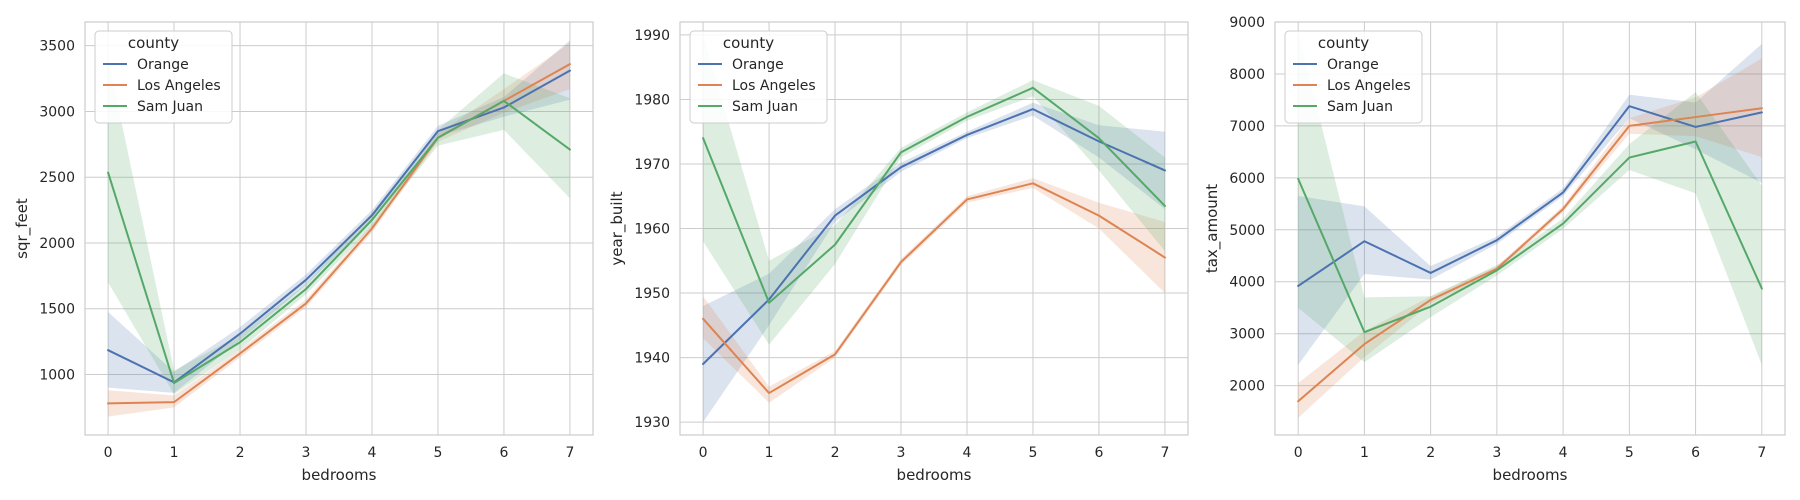 Image resolution: width=1800 pixels, height=500 pixels. What do you see at coordinates (1247, 283) in the screenshot?
I see `y-tick-label: 4000` at bounding box center [1247, 283].